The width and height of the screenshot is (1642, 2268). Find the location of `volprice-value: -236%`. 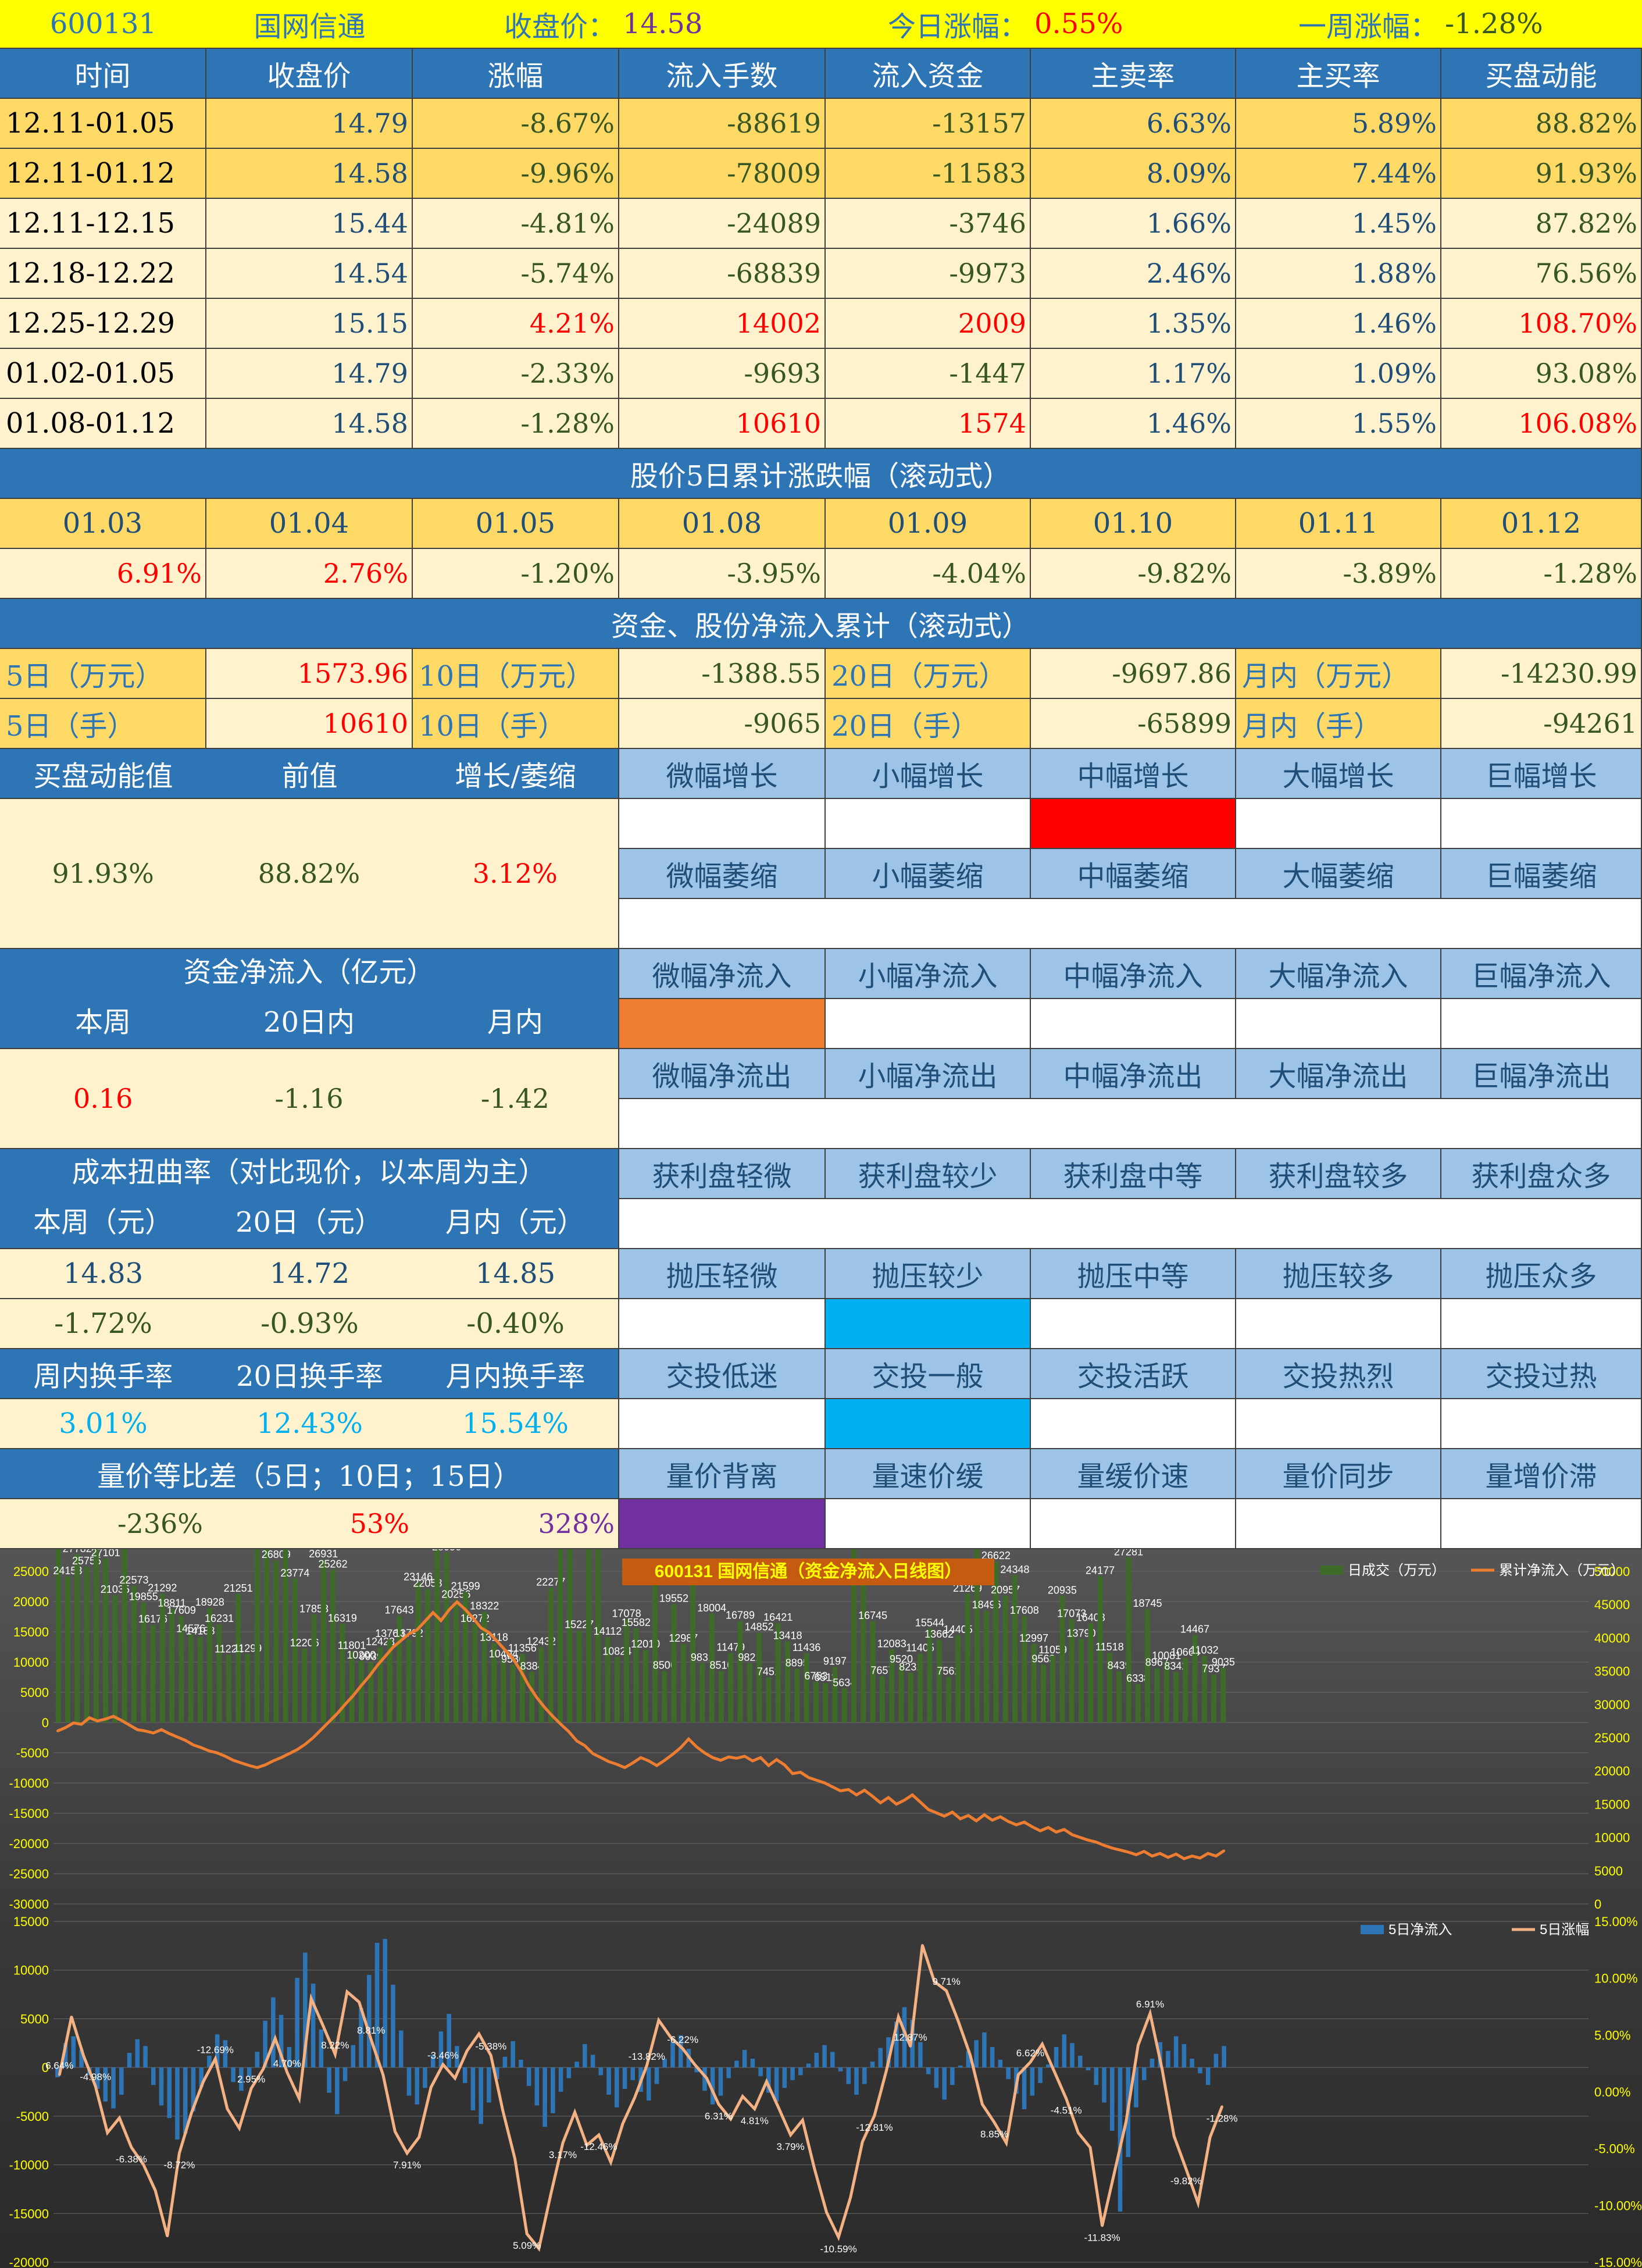

volprice-value: -236% is located at coordinates (103, 1524).